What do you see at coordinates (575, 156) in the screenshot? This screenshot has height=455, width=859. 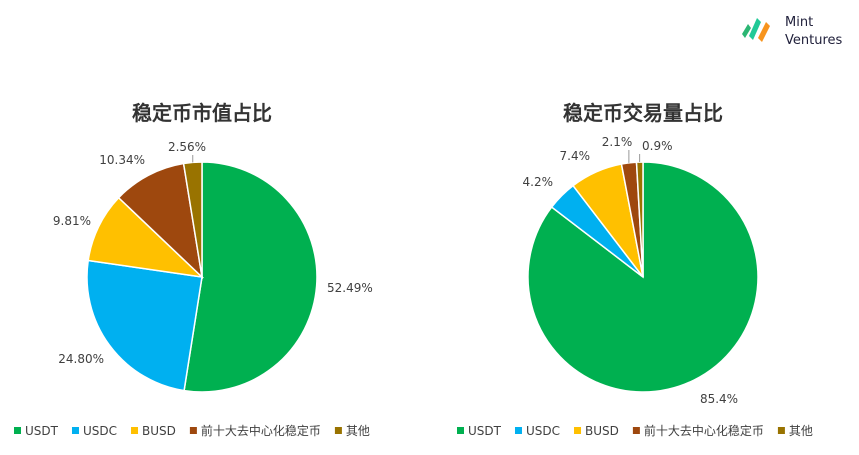 I see `data-label: 7.4%` at bounding box center [575, 156].